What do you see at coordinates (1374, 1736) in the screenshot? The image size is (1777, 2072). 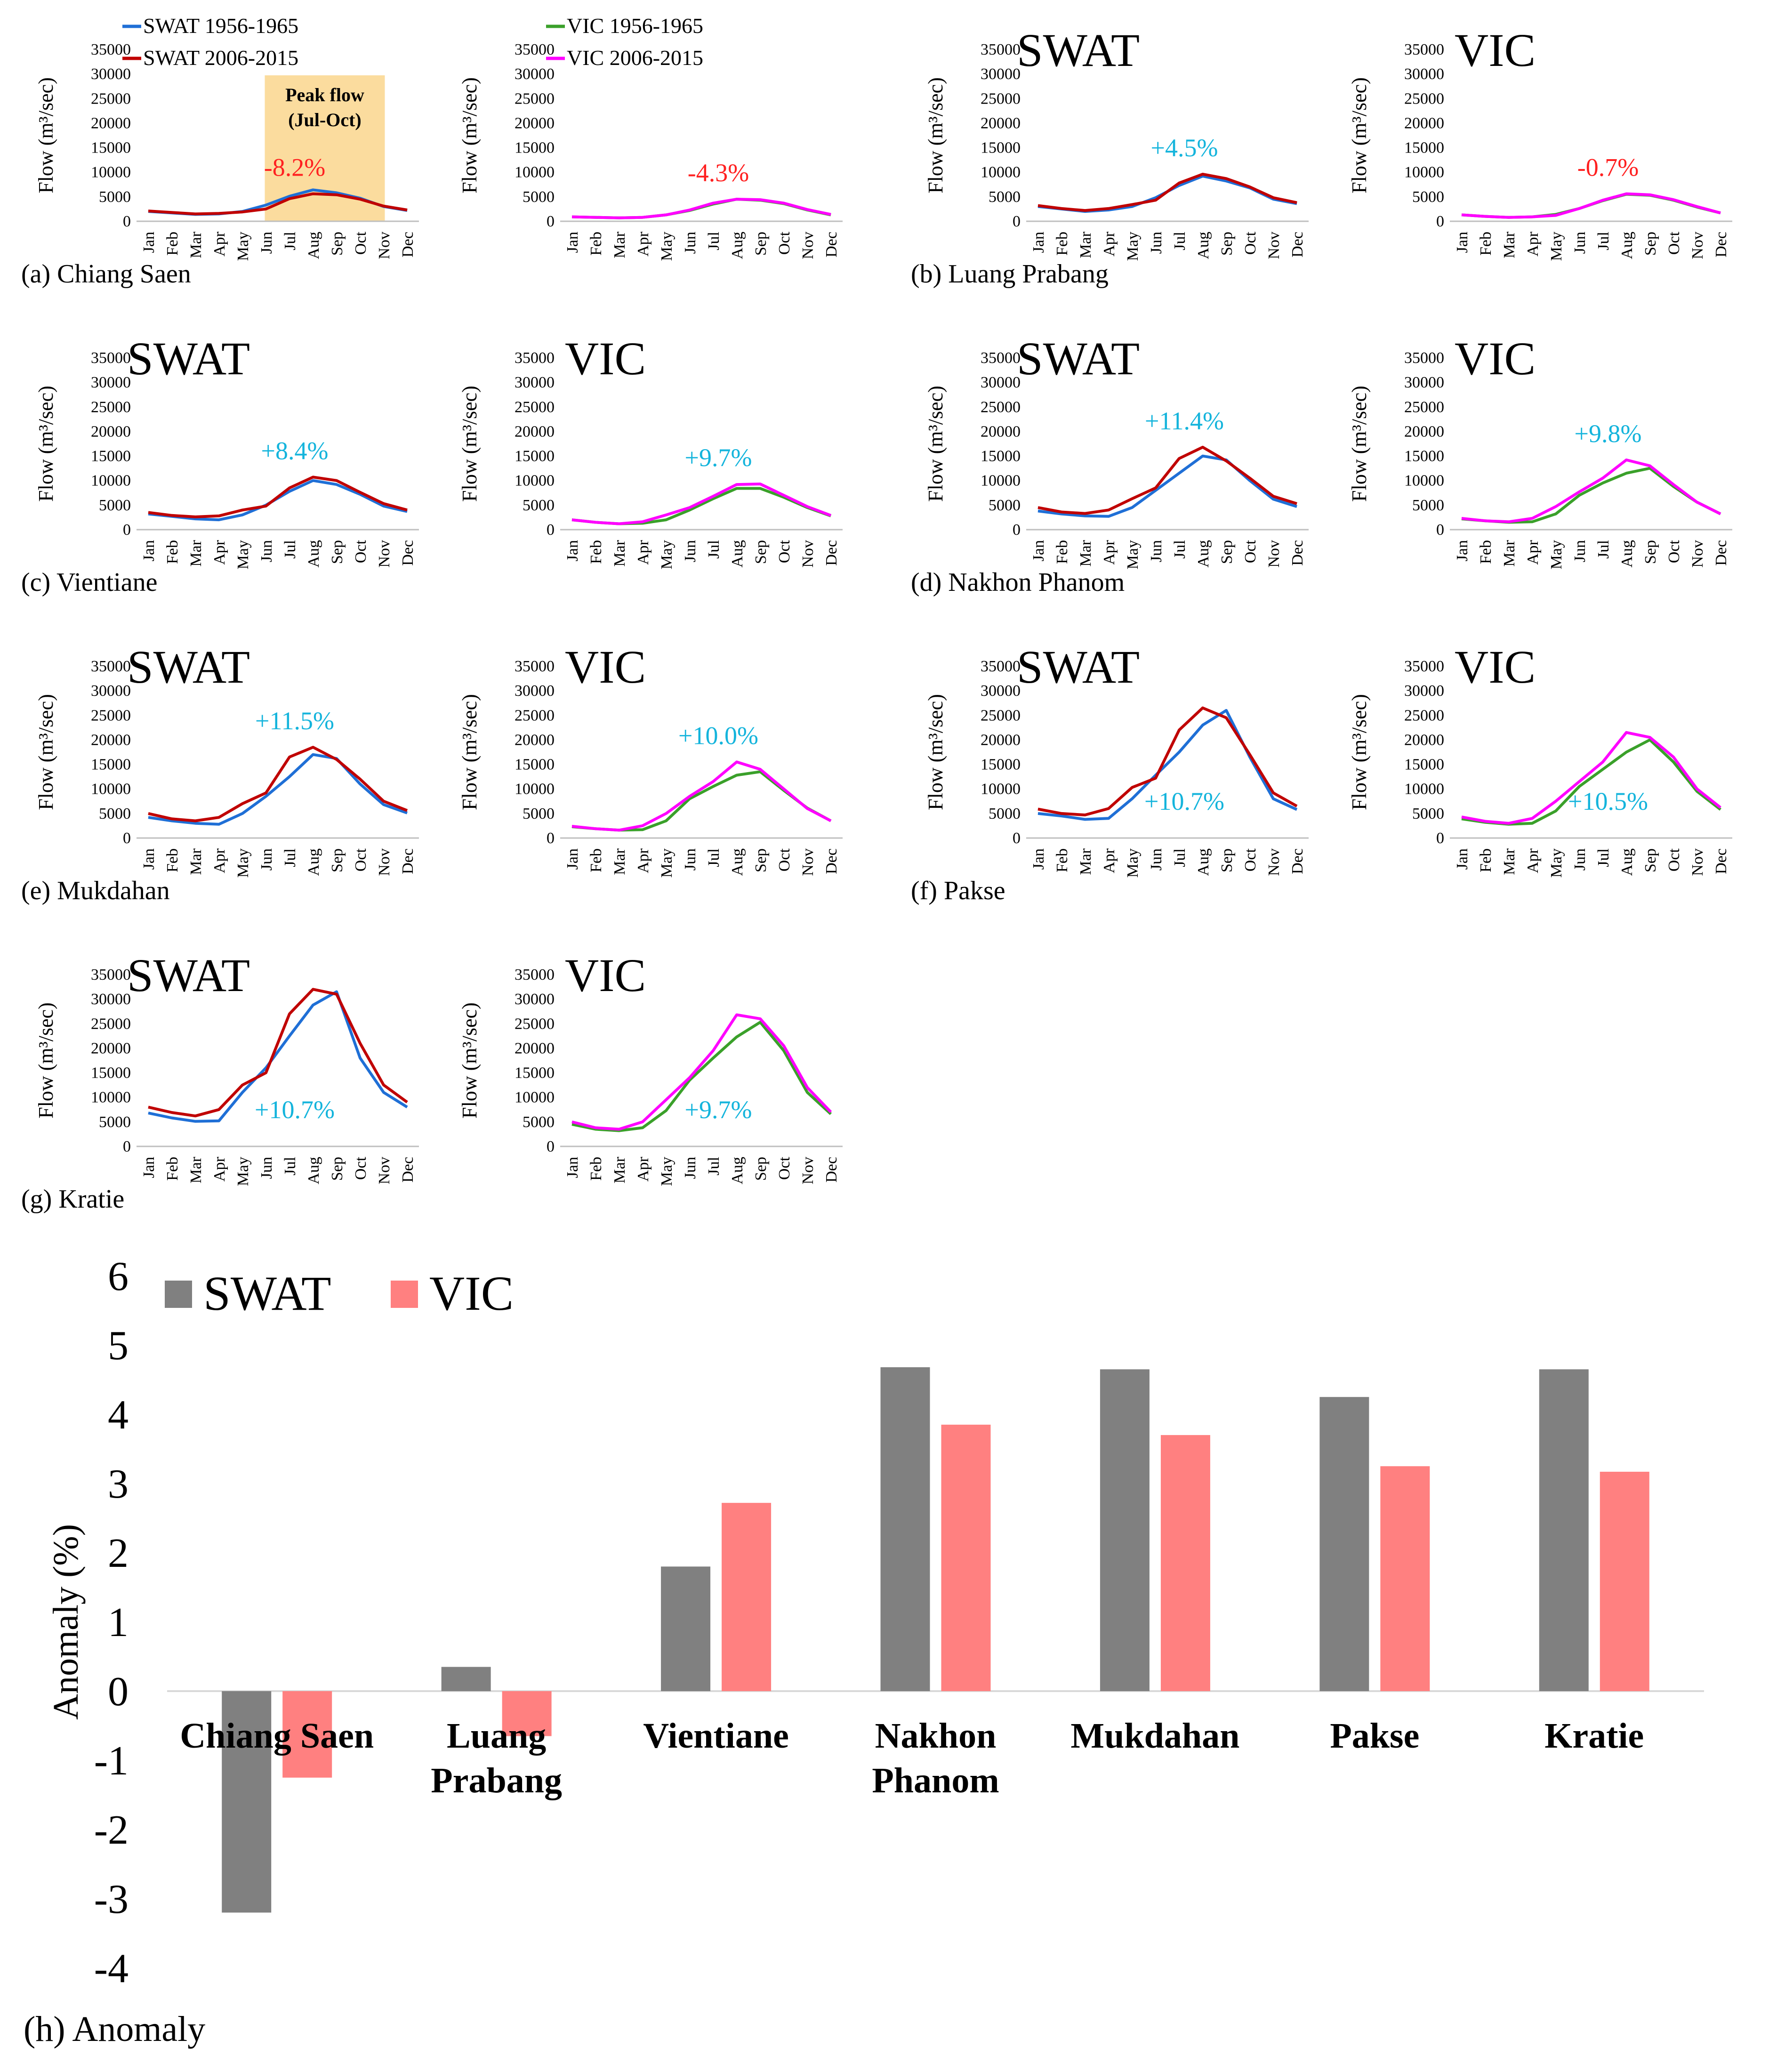 I see `category-label: Pakse` at bounding box center [1374, 1736].